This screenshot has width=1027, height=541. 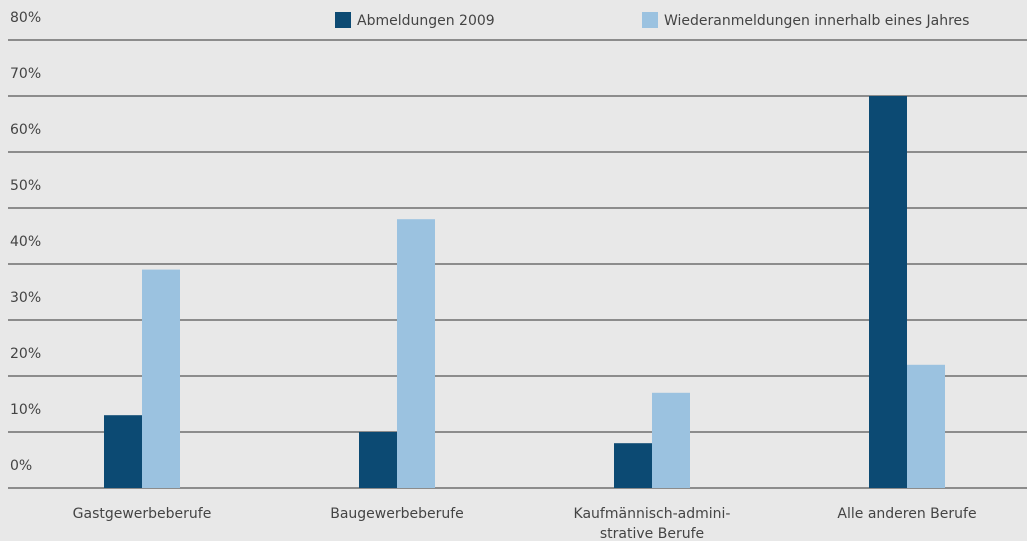 I want to click on y-tick-label: 60%, so click(x=25, y=130).